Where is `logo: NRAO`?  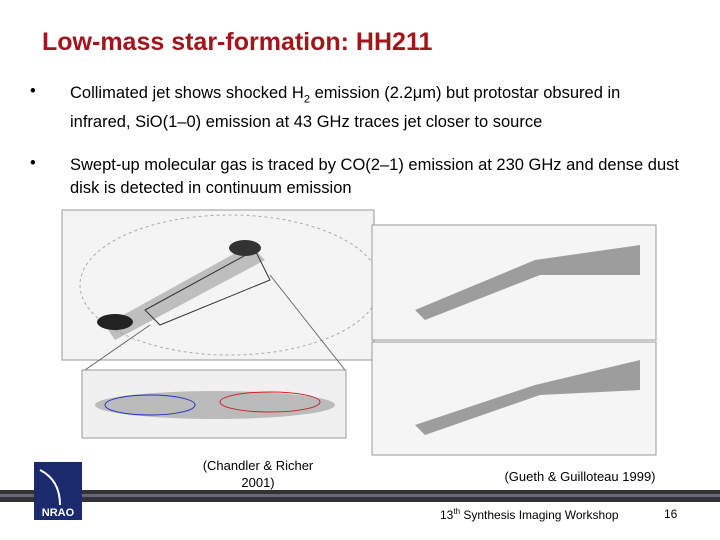
logo: NRAO is located at coordinates (58, 491).